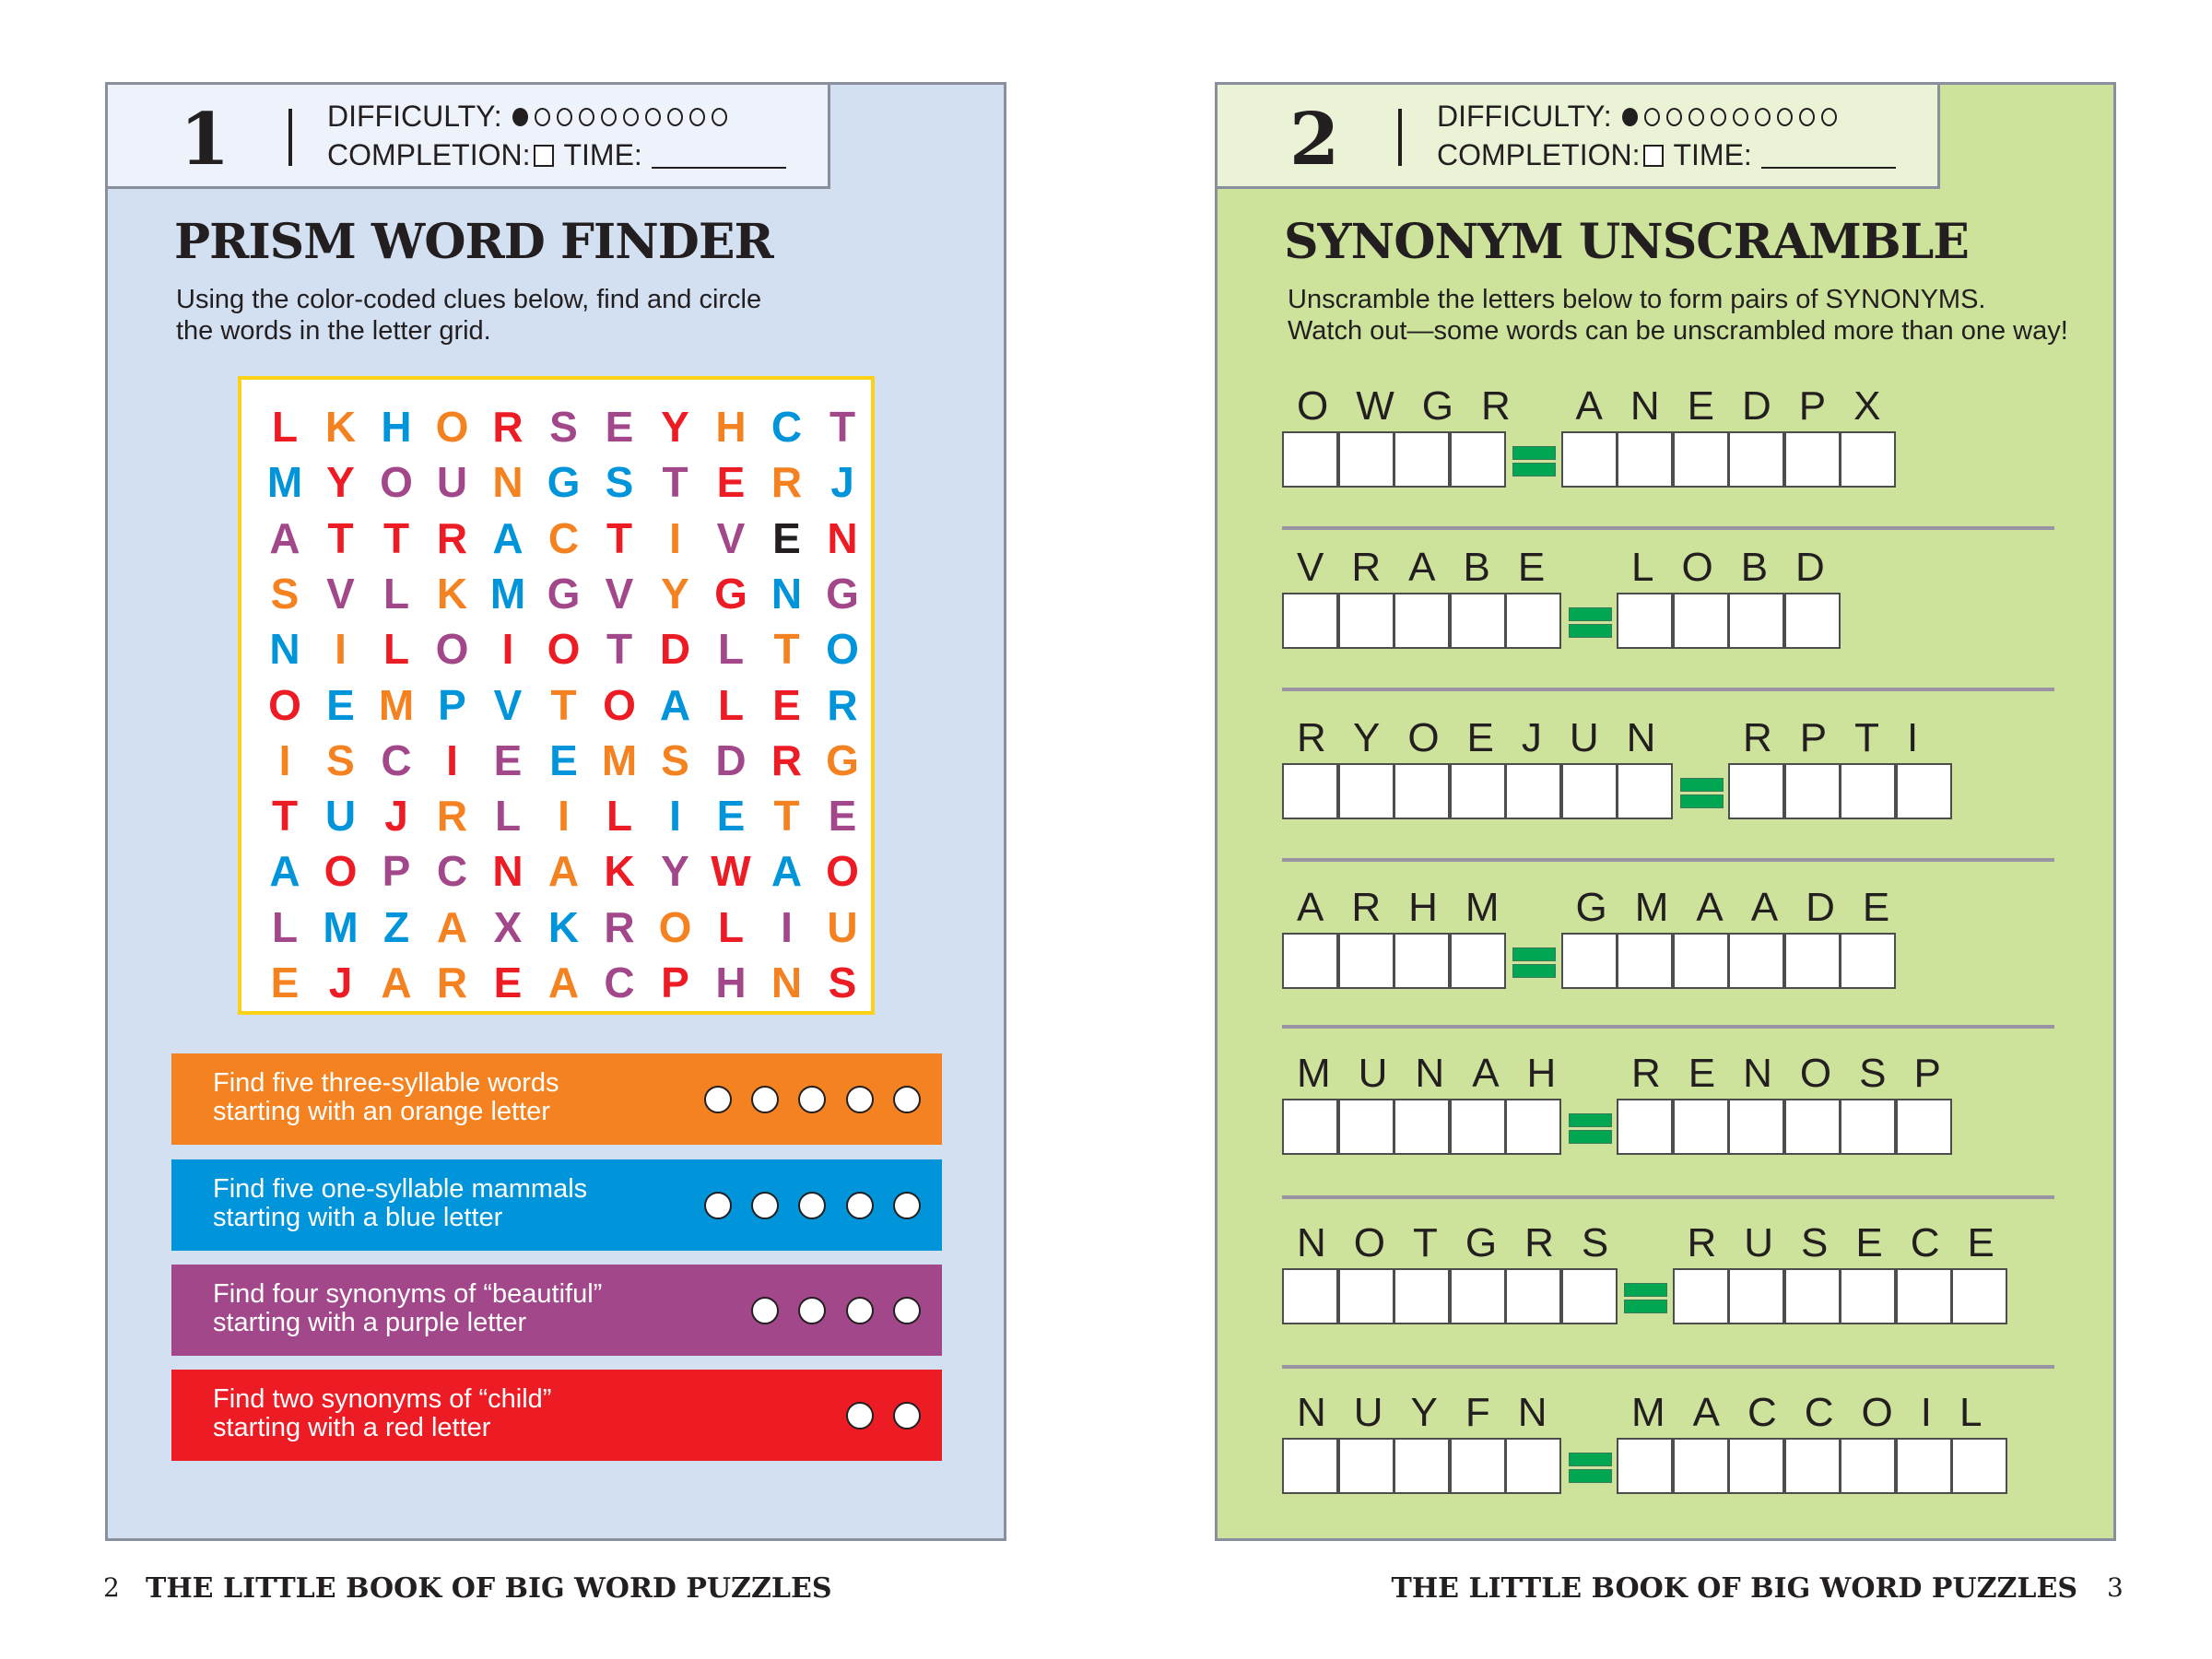 Image resolution: width=2212 pixels, height=1659 pixels. I want to click on completion-checkbox, so click(1654, 155).